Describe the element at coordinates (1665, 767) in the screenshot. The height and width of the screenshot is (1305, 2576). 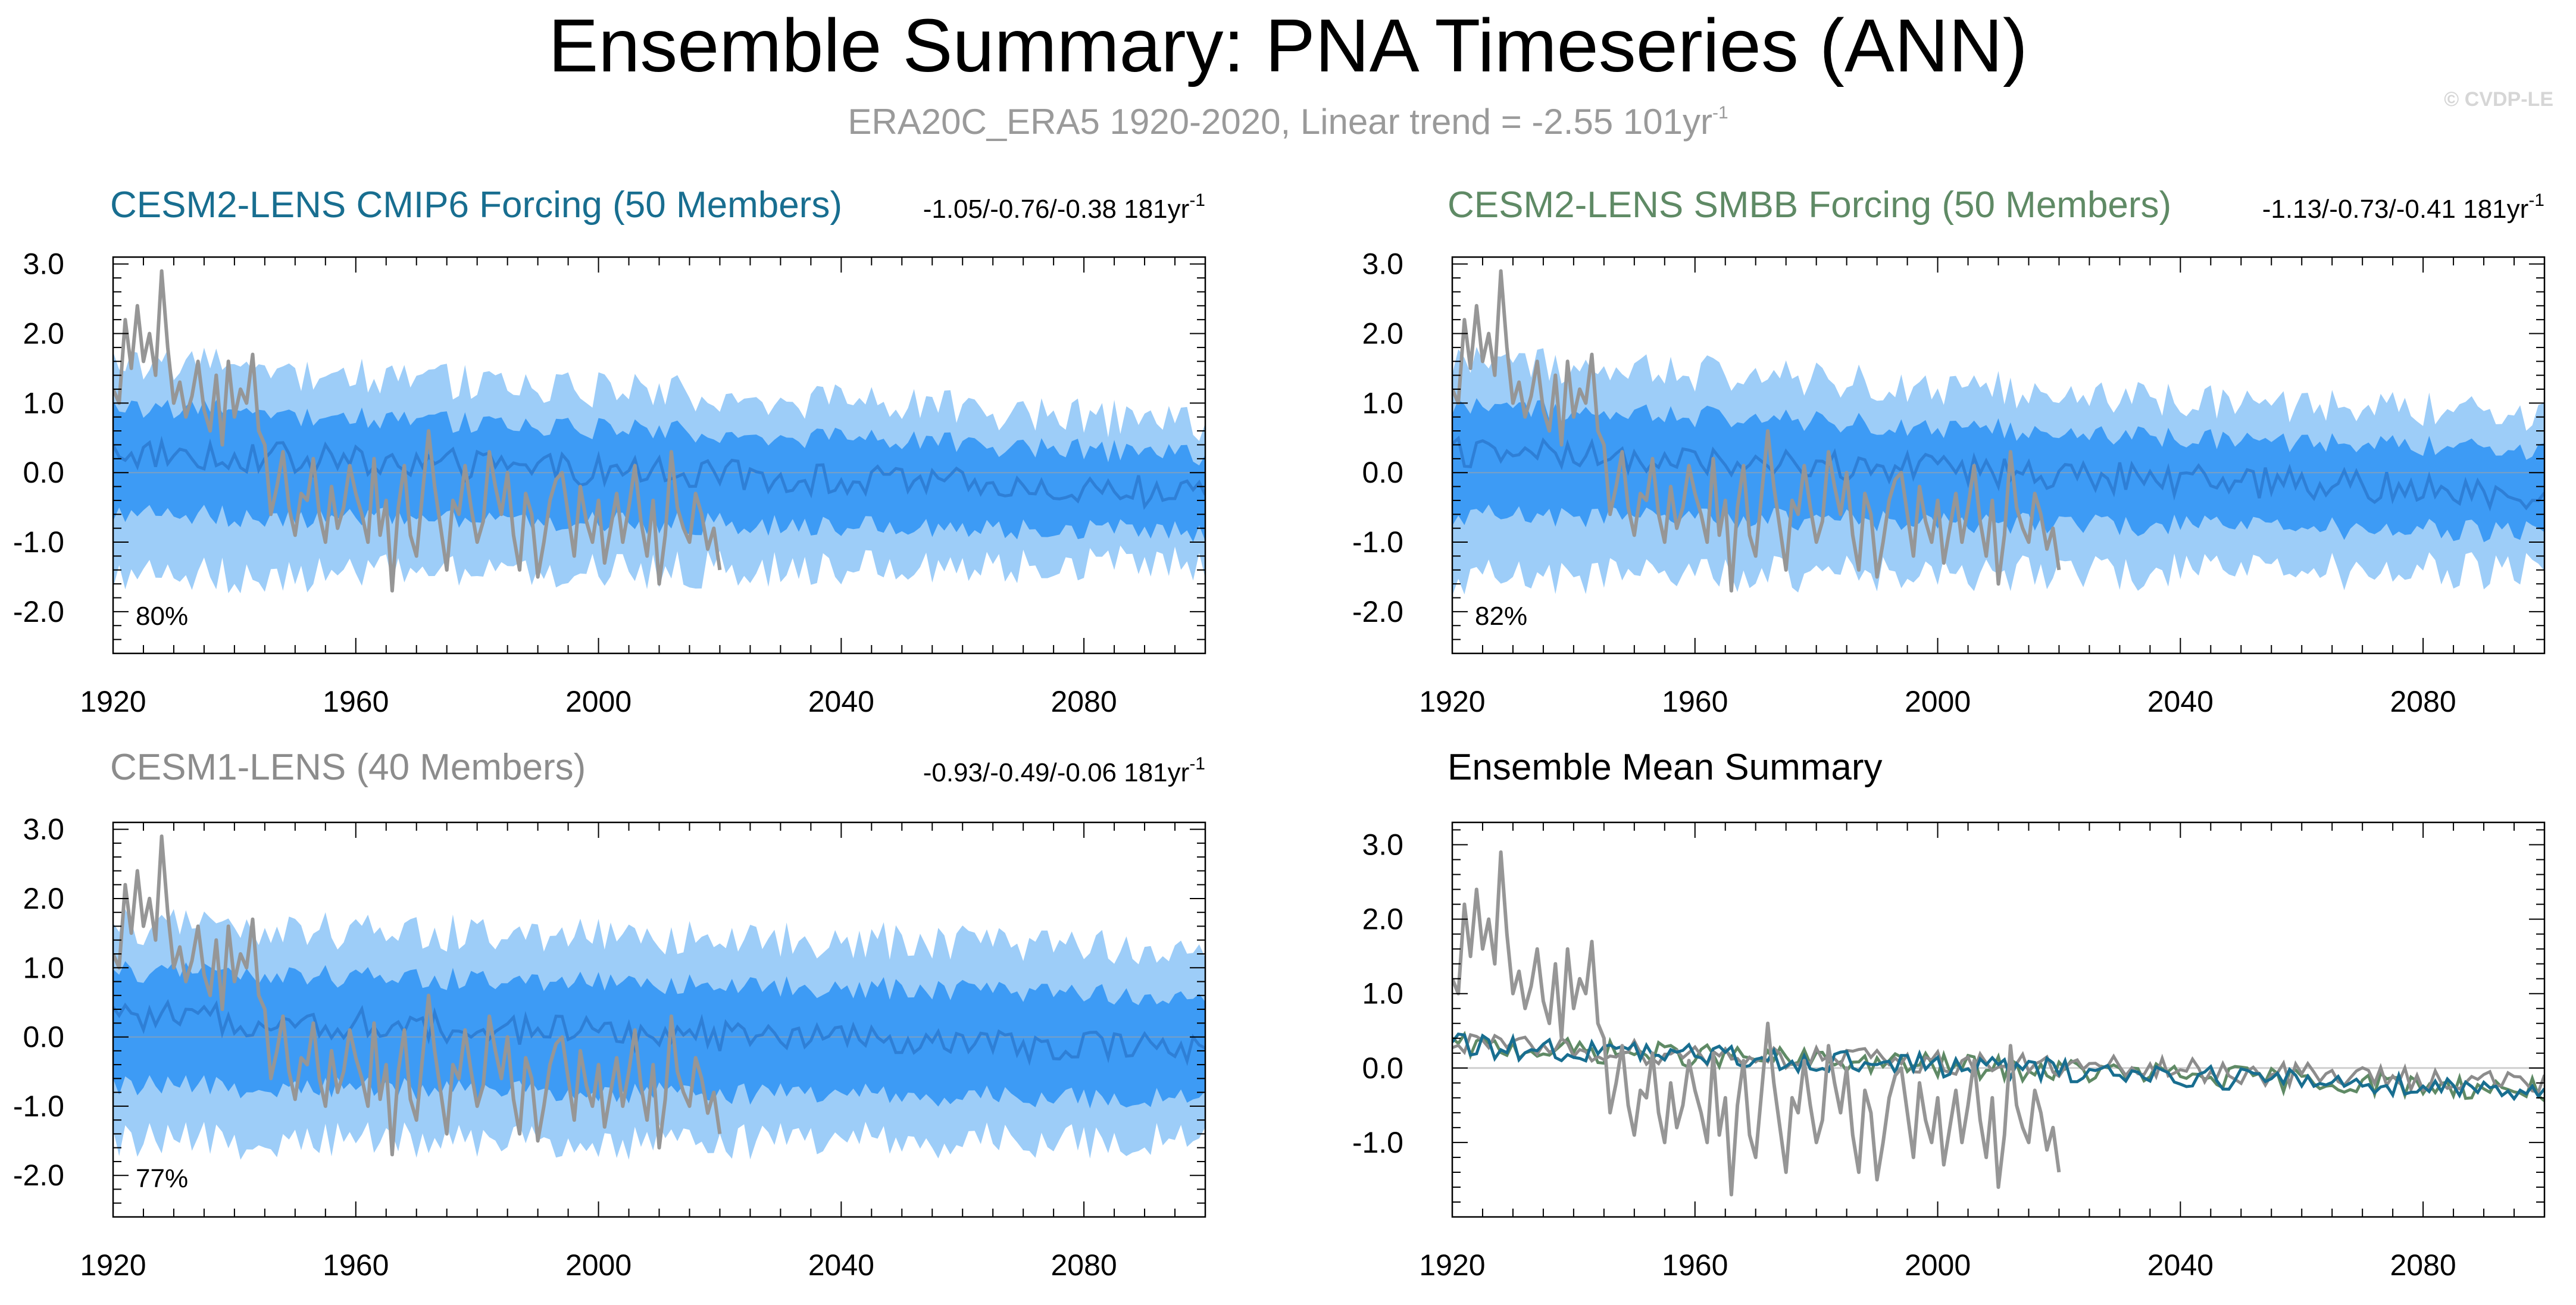
I see `panel-title: Ensemble Mean Summary` at that location.